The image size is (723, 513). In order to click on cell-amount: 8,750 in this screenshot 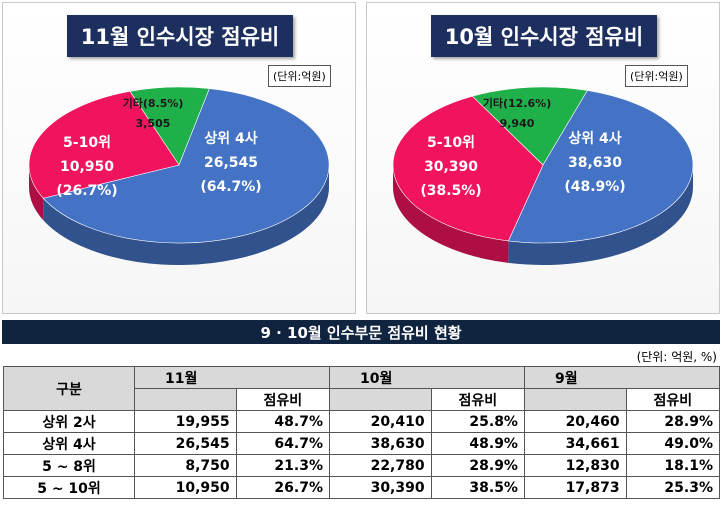, I will do `click(185, 465)`.